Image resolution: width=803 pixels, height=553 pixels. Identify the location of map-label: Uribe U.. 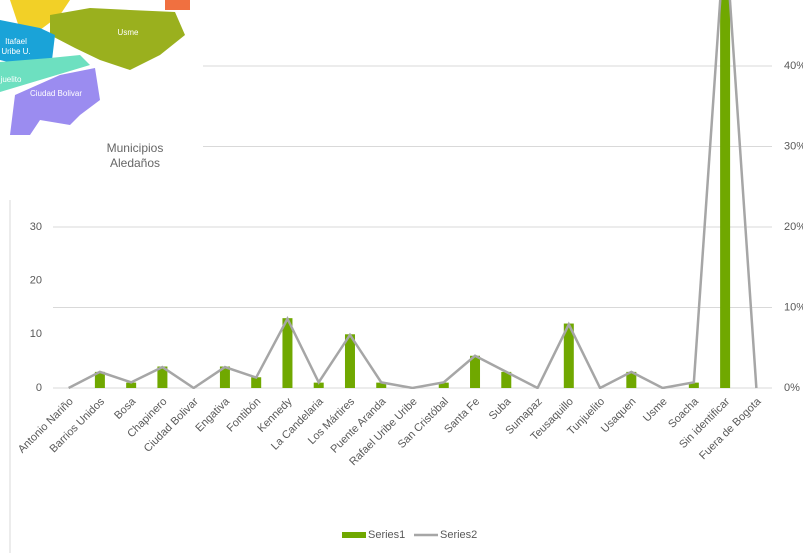
(15, 51).